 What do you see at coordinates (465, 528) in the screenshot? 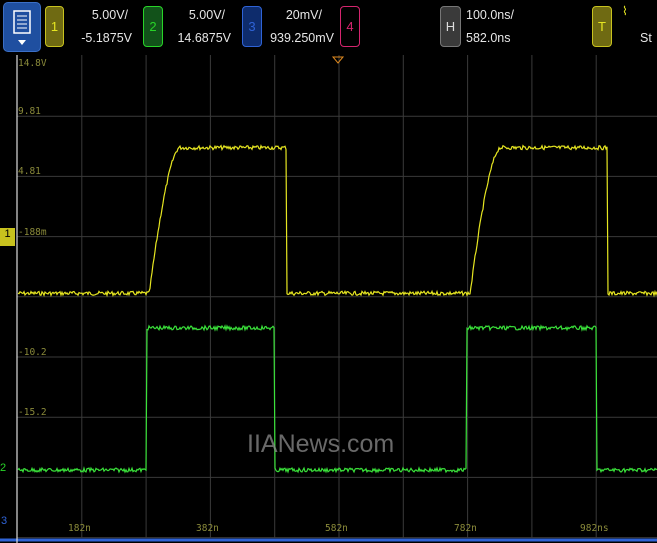
I see `x-label: 782n` at bounding box center [465, 528].